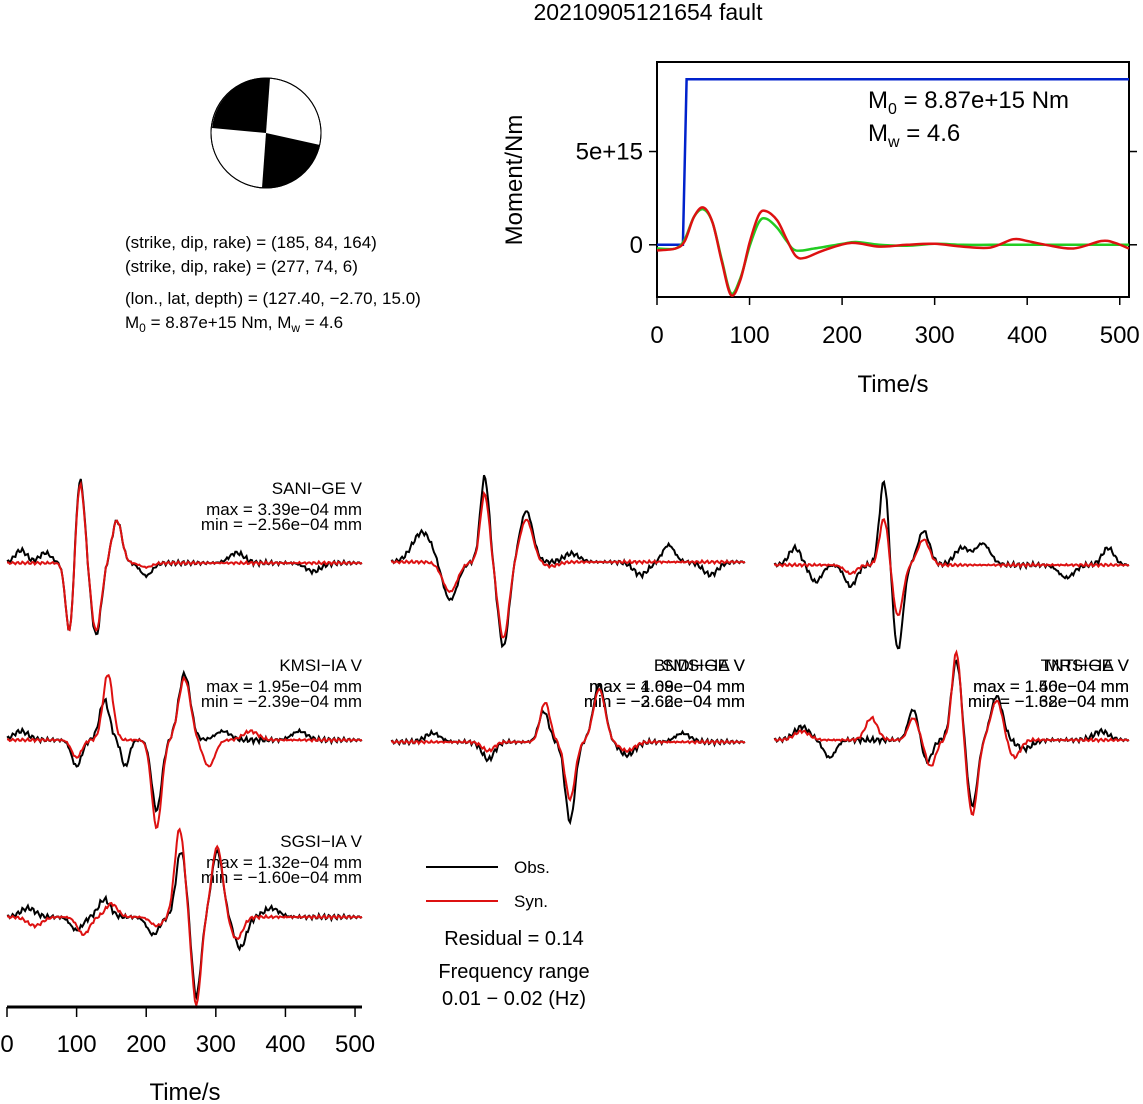 The height and width of the screenshot is (1104, 1143). I want to click on beachball-quadrant-top, so click(241, 105).